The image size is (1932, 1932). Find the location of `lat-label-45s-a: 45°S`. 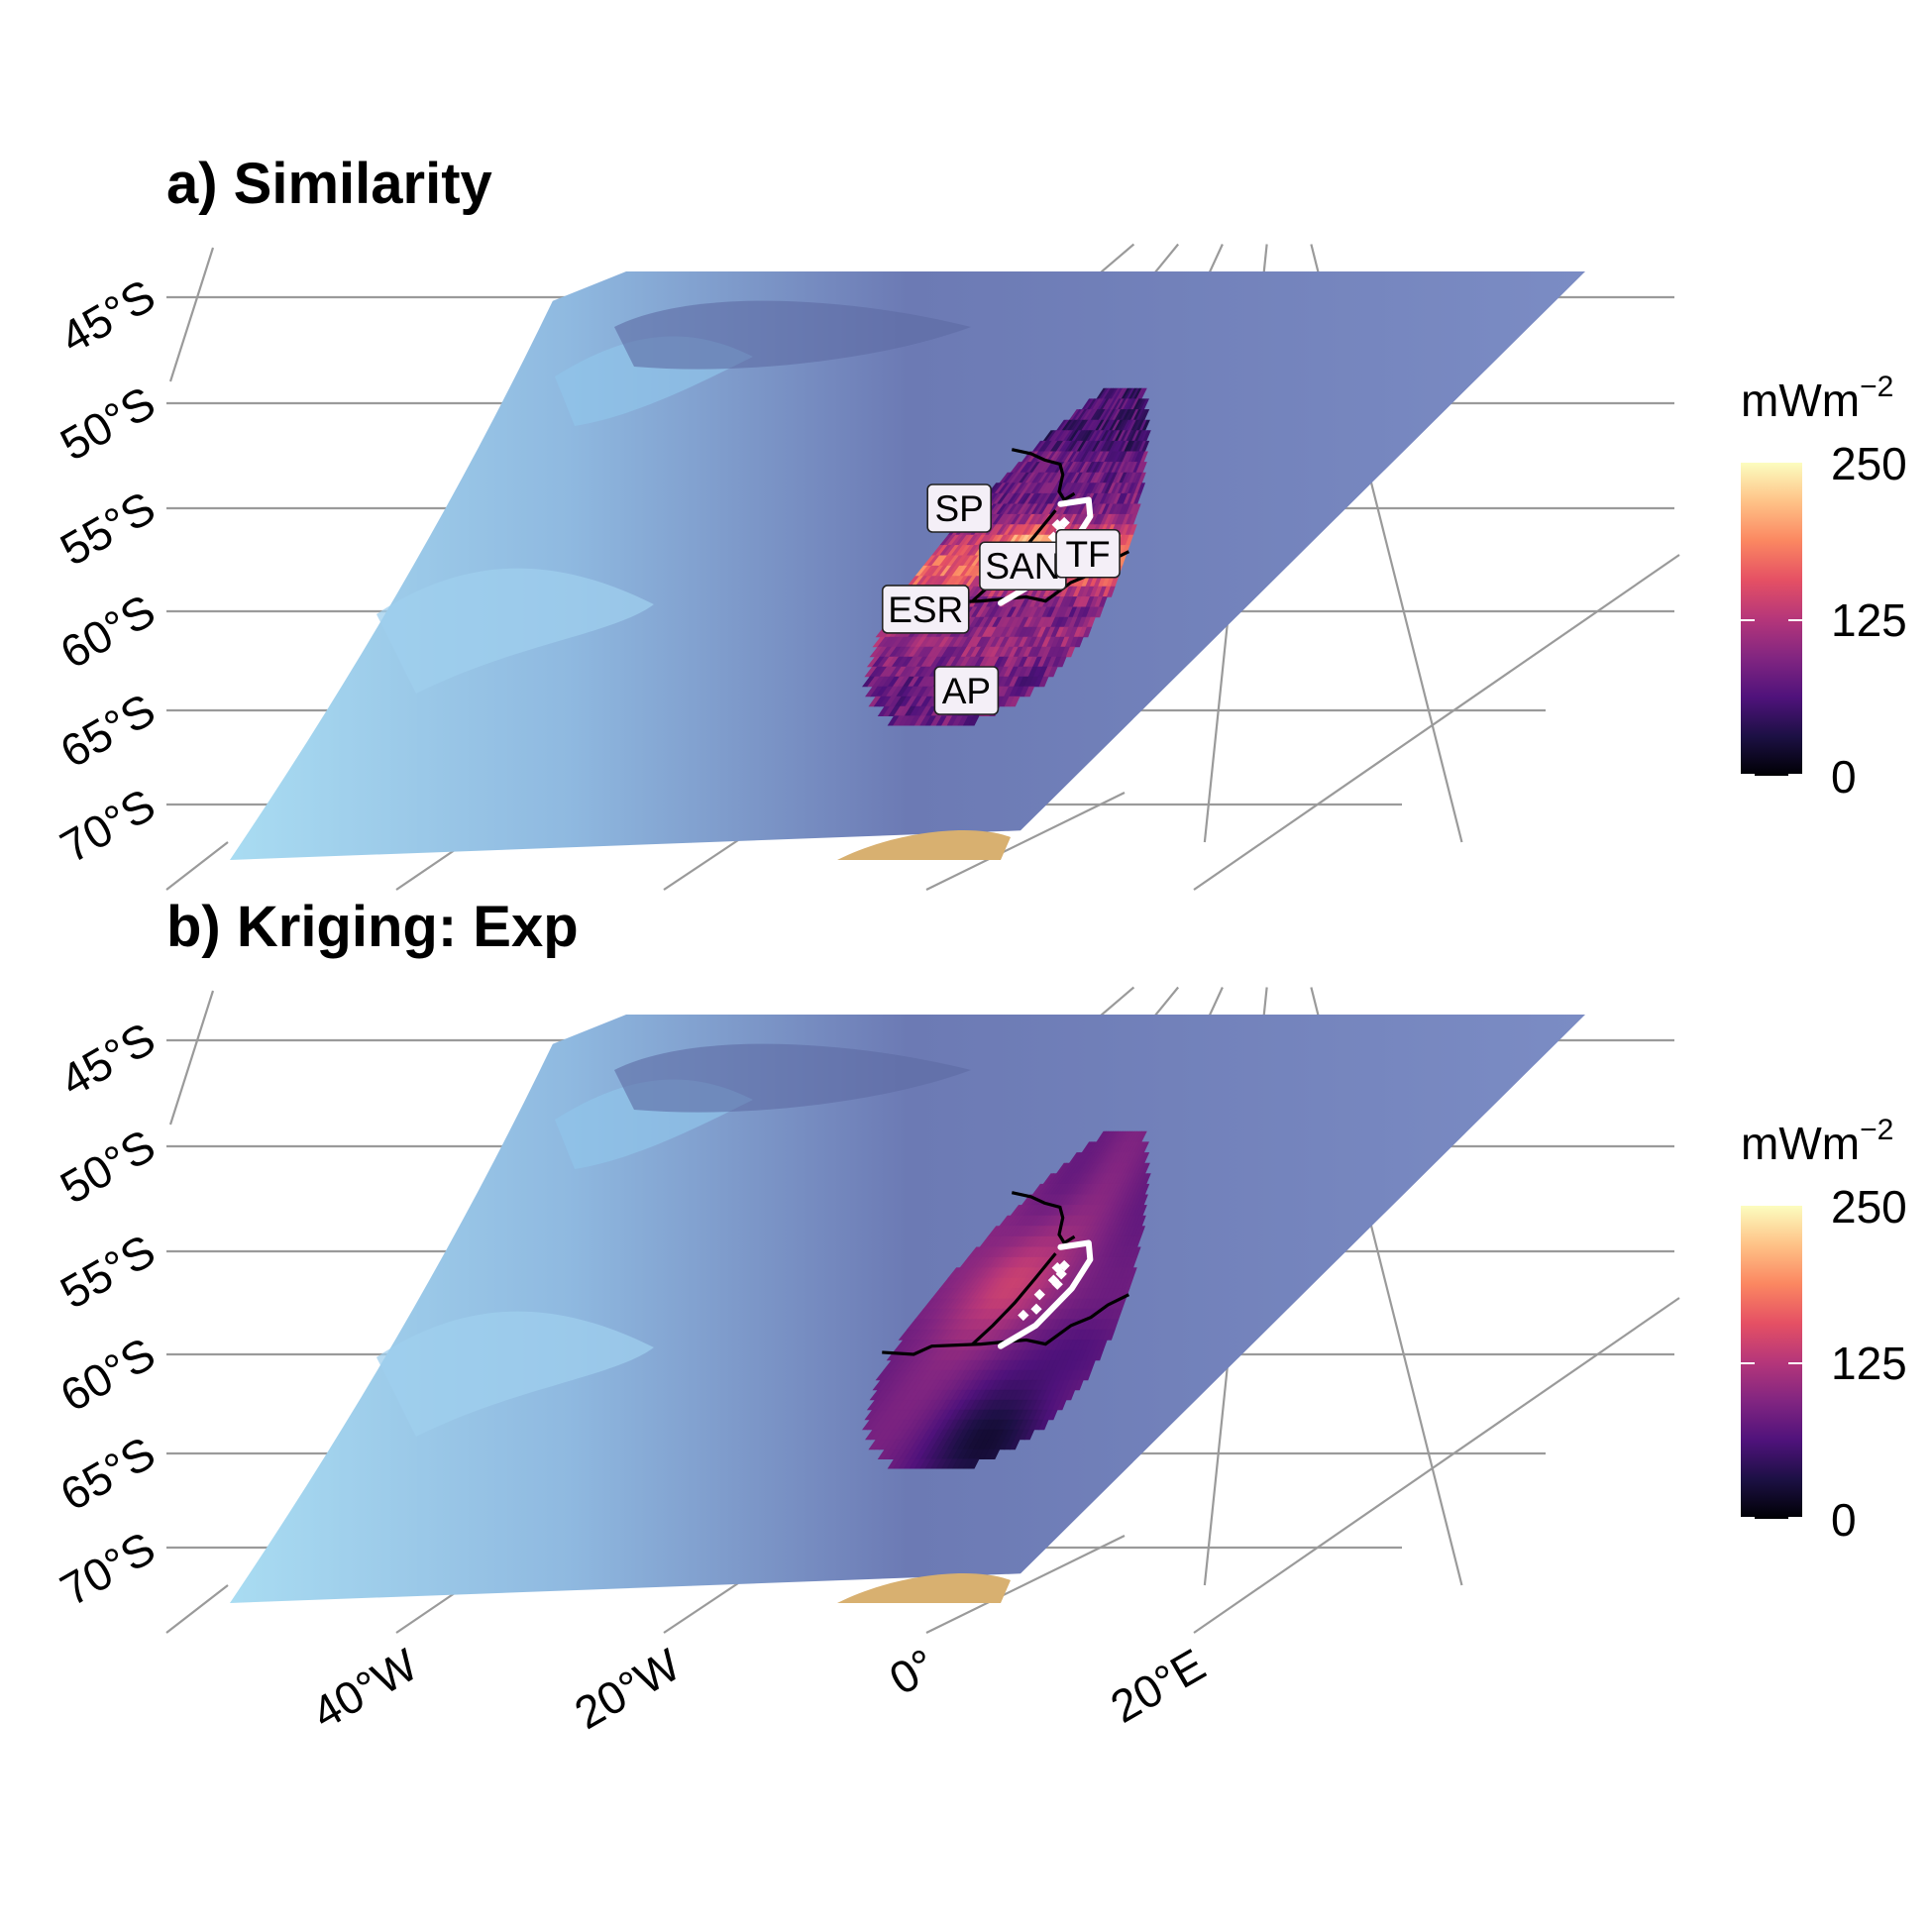

lat-label-45s-a: 45°S is located at coordinates (107, 316).